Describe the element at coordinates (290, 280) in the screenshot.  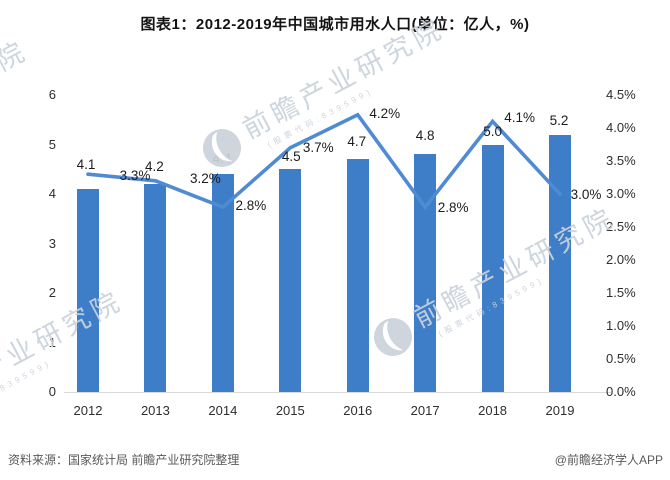
I see `bar-2015` at that location.